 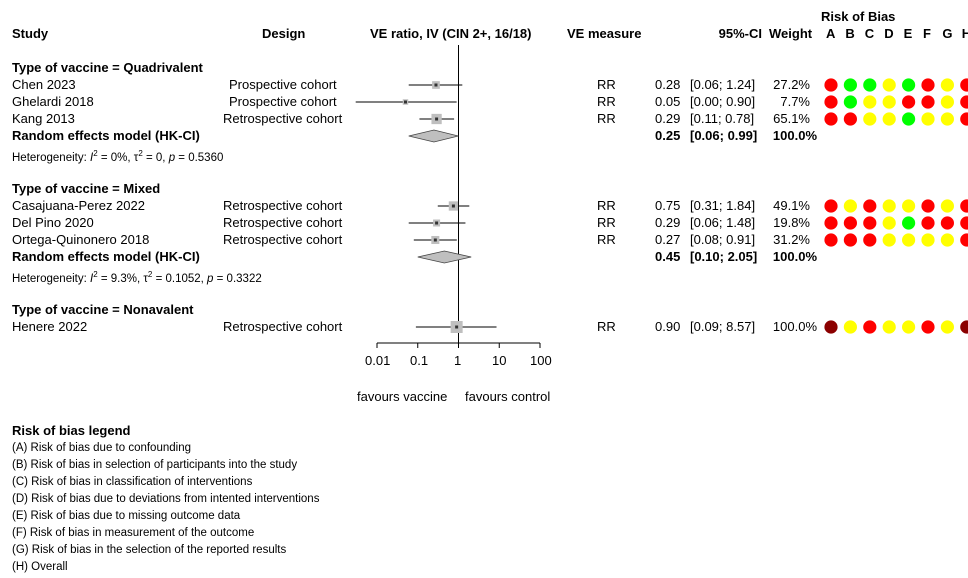 What do you see at coordinates (604, 33) in the screenshot?
I see `header-measure: VE measure` at bounding box center [604, 33].